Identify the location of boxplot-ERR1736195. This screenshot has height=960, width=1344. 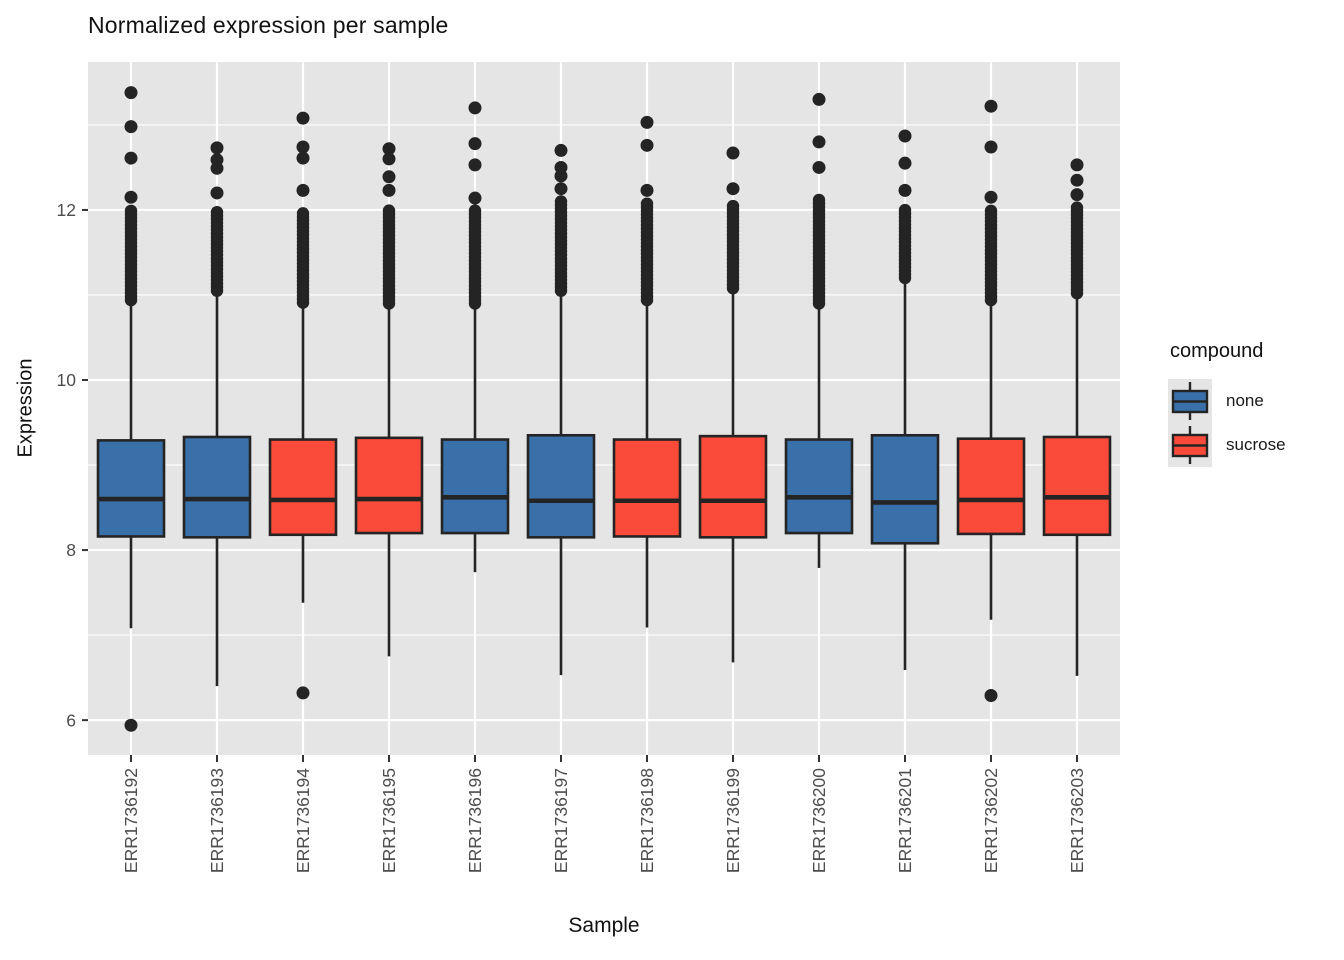
(389, 399).